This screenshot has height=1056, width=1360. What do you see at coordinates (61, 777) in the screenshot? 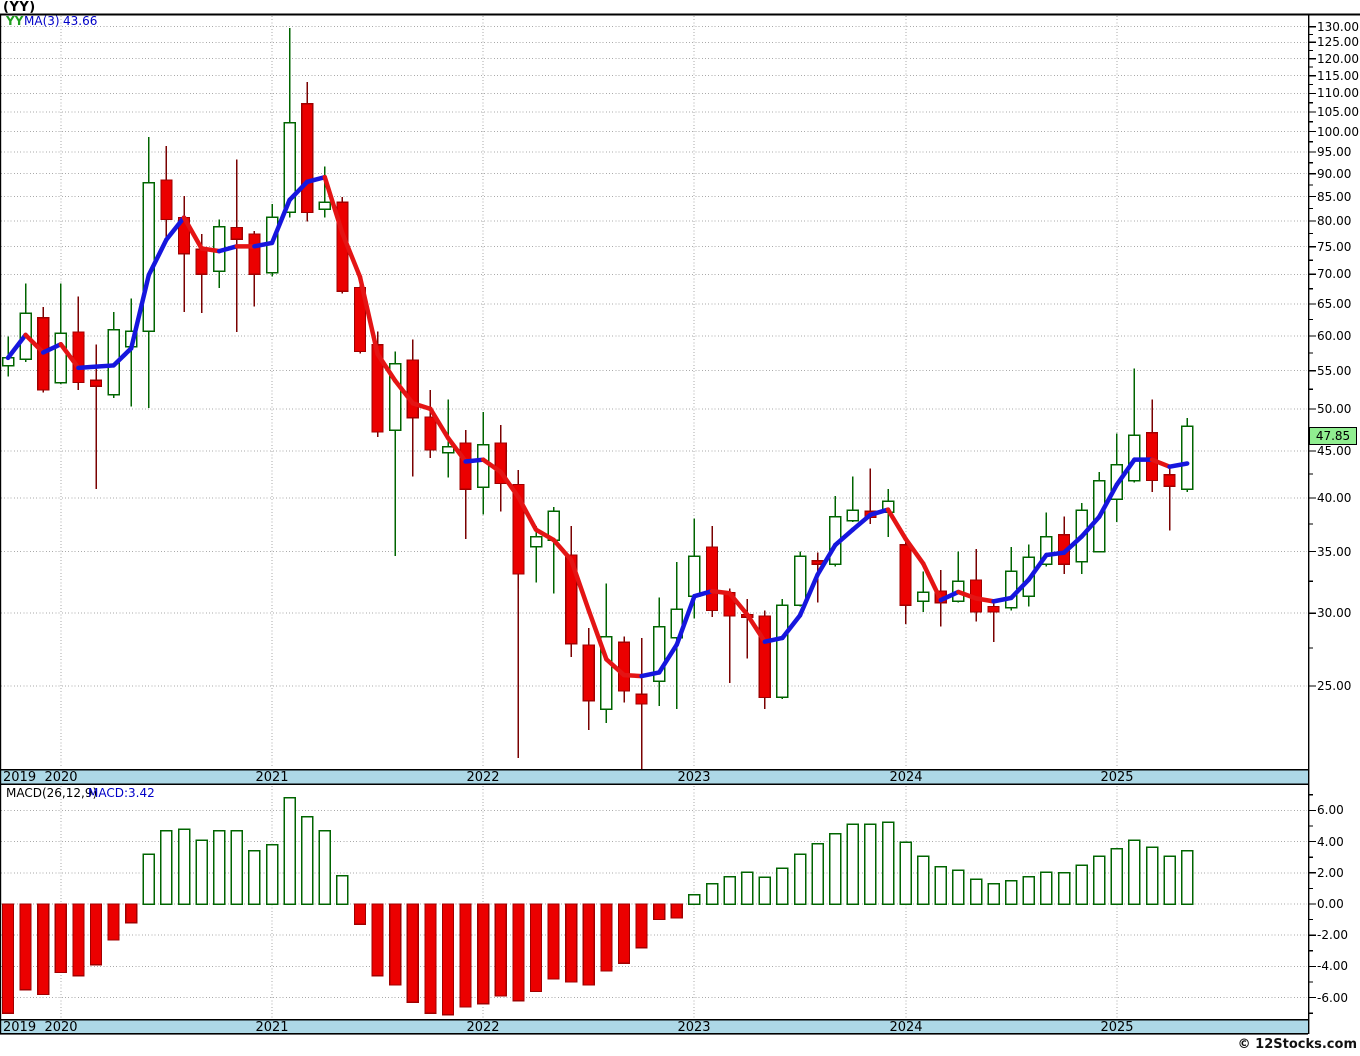
I see `timeline-year-top: 2020` at bounding box center [61, 777].